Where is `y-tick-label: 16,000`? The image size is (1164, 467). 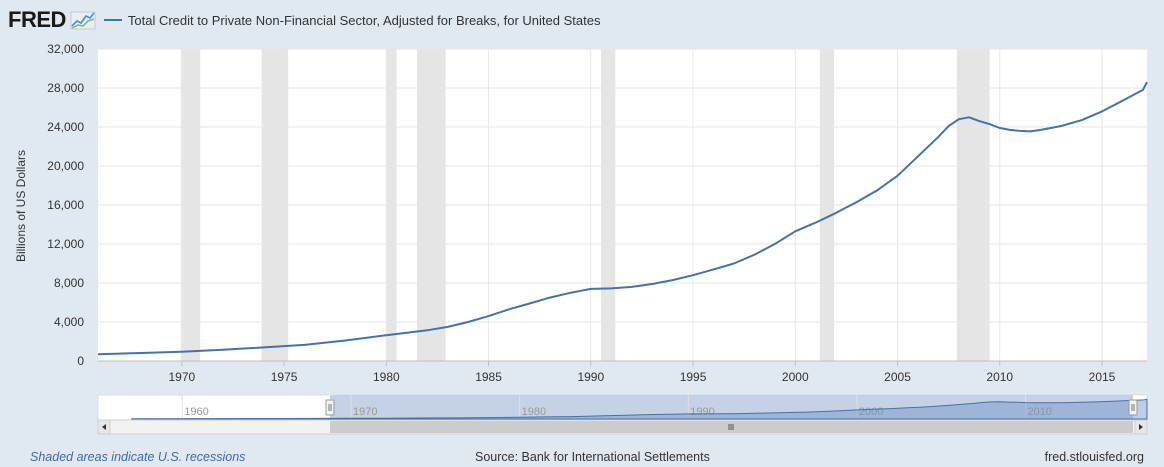
y-tick-label: 16,000 is located at coordinates (65, 205).